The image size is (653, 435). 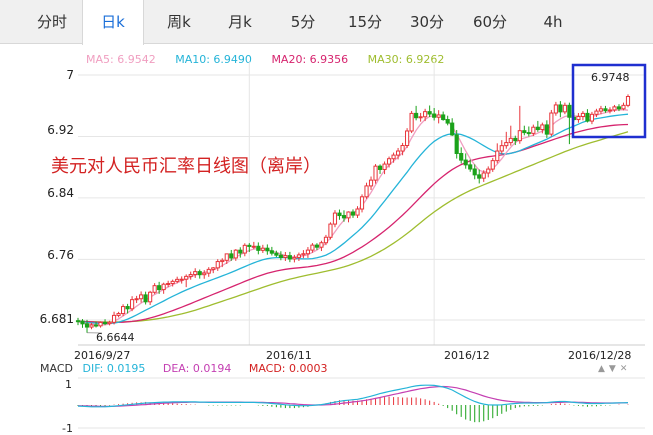 What do you see at coordinates (197, 368) in the screenshot?
I see `dea-legend: DEA: 0.0194` at bounding box center [197, 368].